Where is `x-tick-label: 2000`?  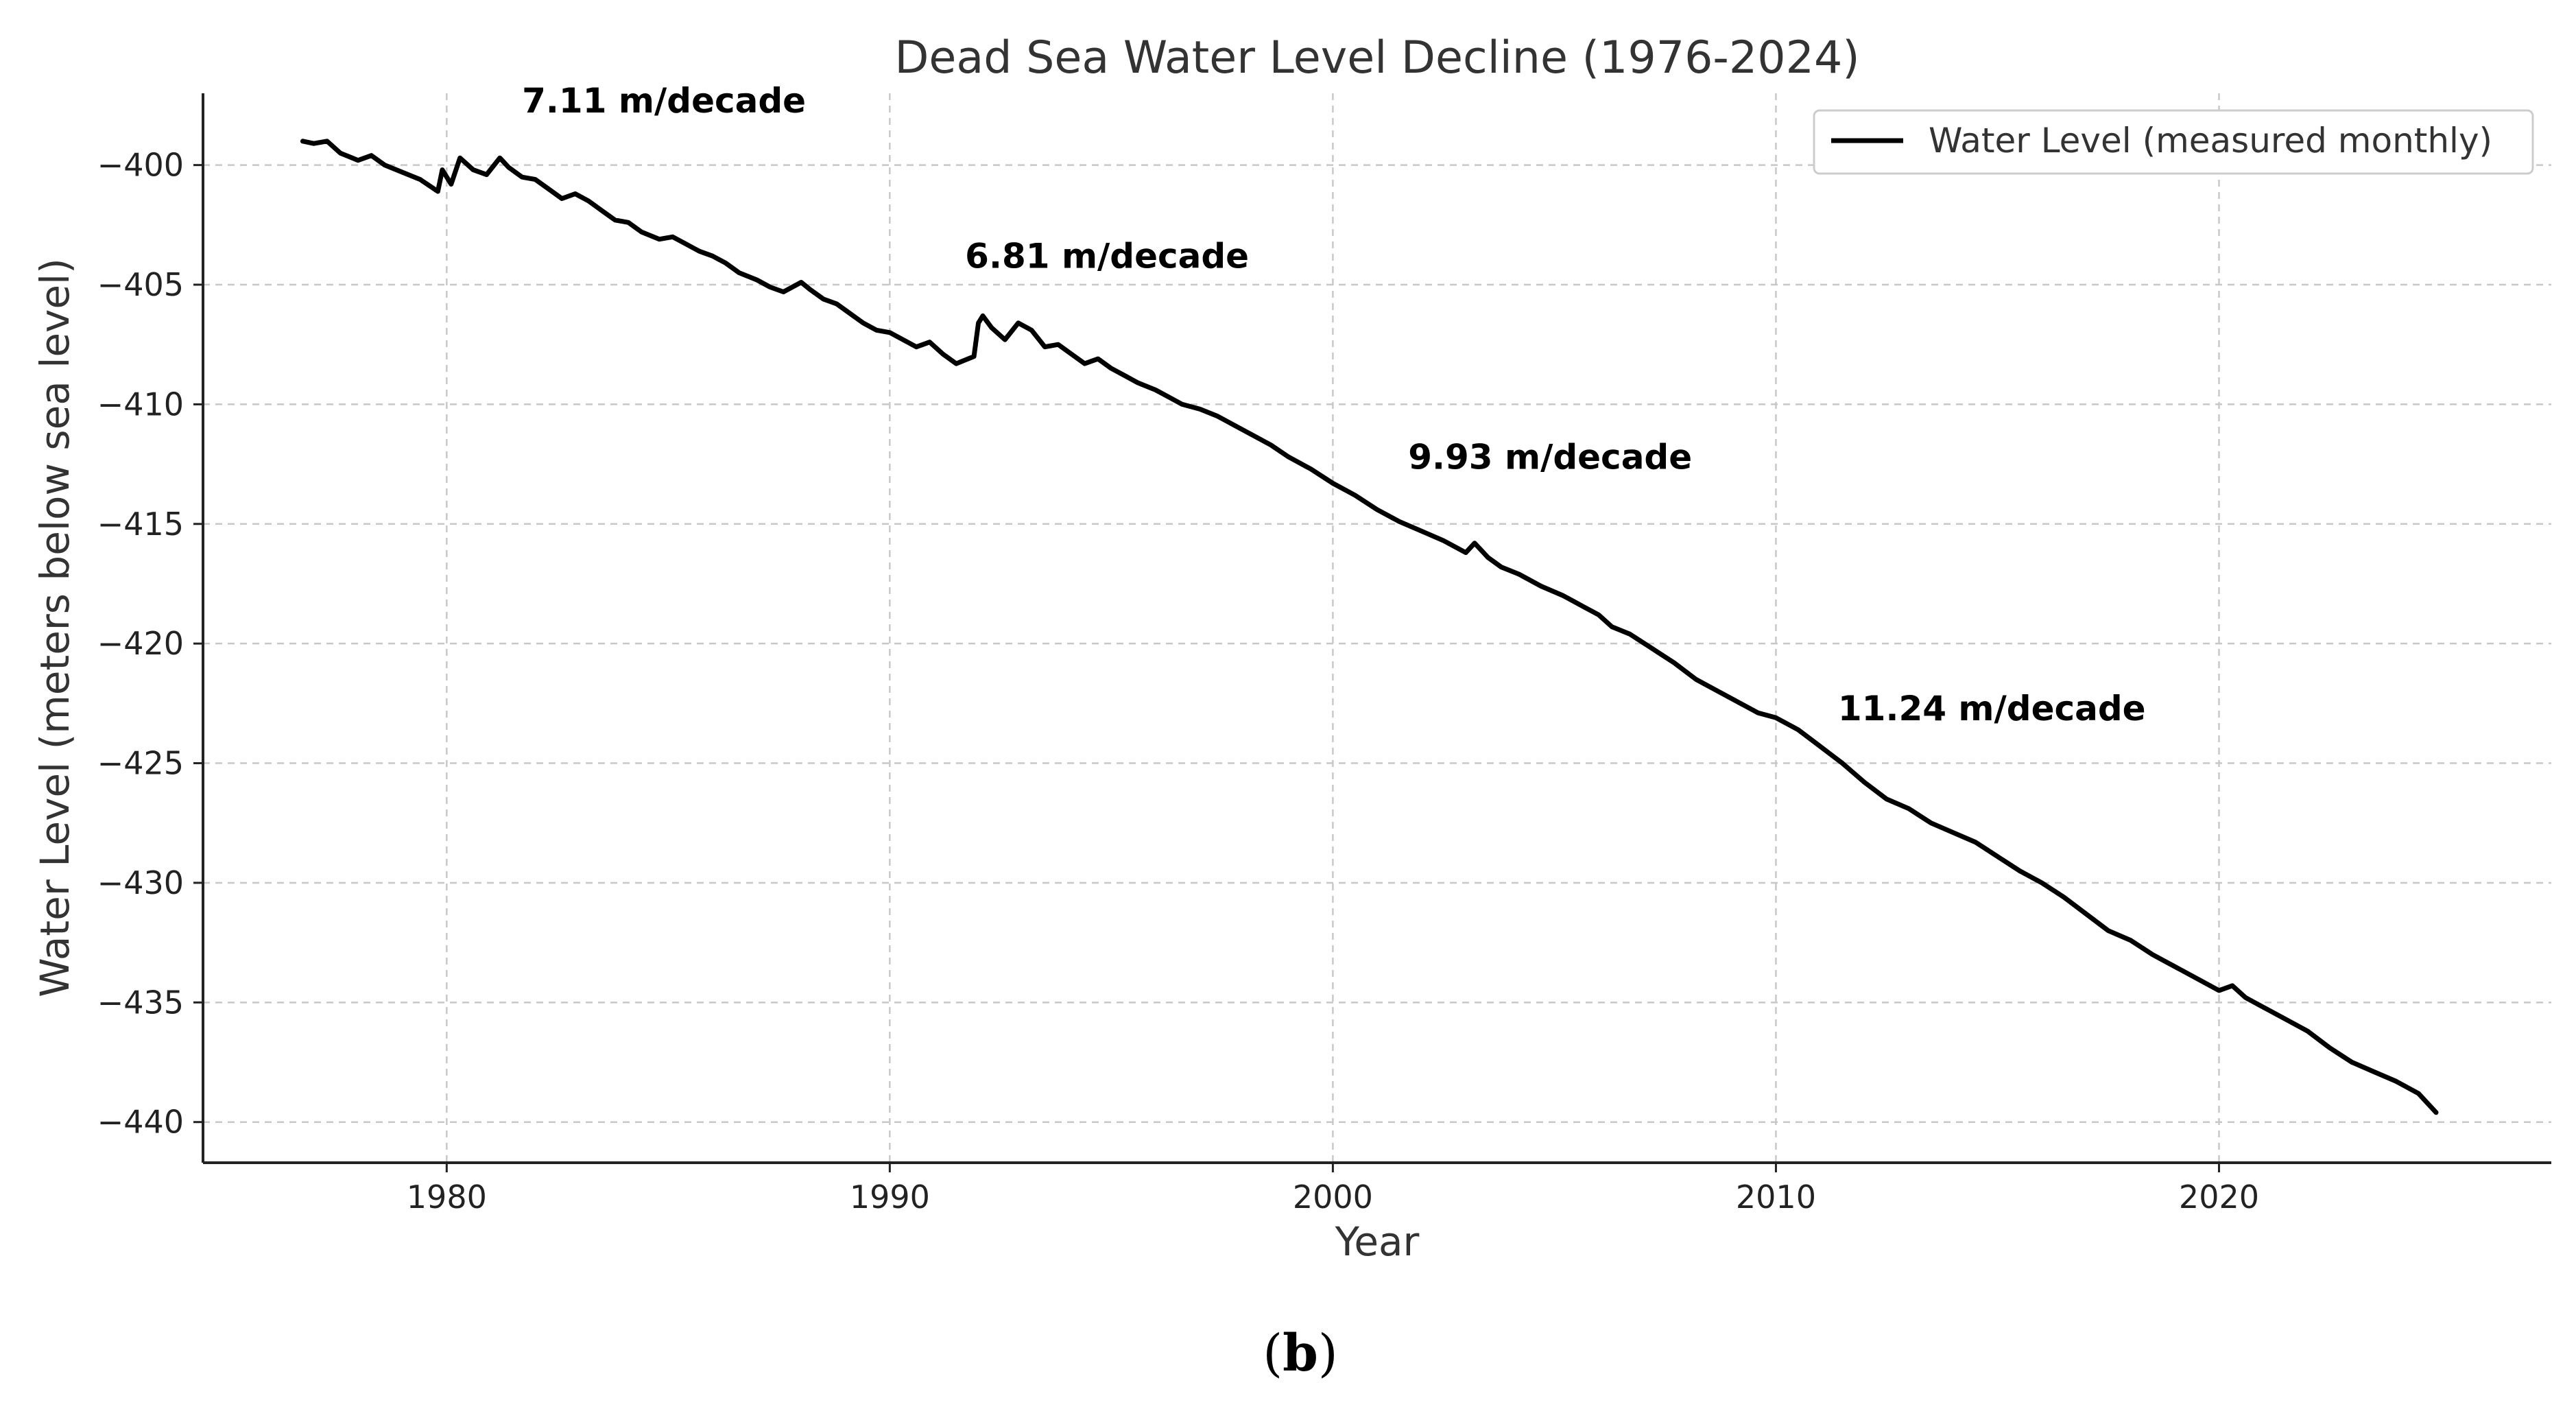 x-tick-label: 2000 is located at coordinates (1333, 1197).